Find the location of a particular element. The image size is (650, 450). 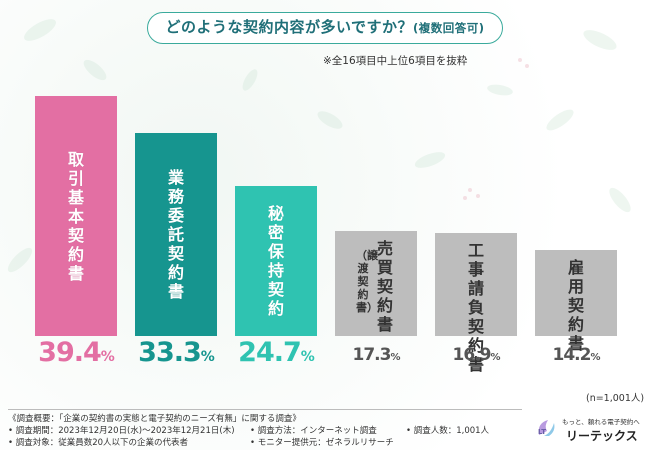

bar-6-value-unit: % is located at coordinates (595, 357).